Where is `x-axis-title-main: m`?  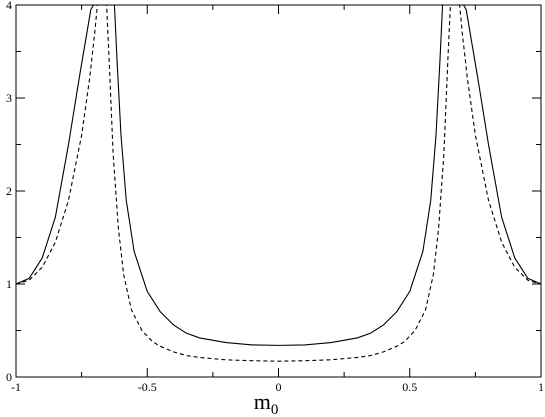 x-axis-title-main: m is located at coordinates (262, 401).